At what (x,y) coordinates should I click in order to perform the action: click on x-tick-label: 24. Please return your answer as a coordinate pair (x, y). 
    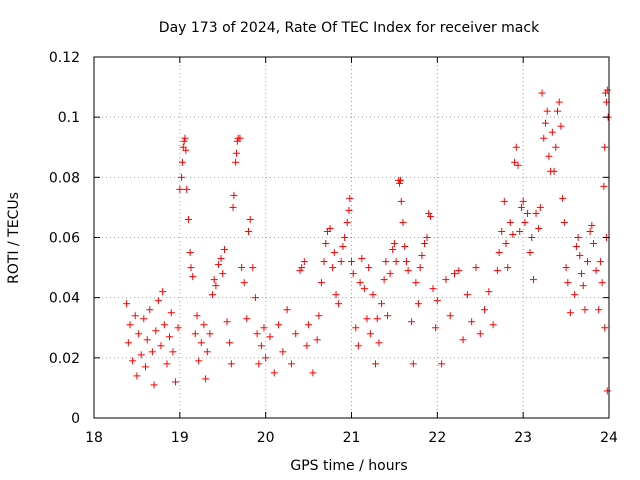
    Looking at the image, I should click on (609, 438).